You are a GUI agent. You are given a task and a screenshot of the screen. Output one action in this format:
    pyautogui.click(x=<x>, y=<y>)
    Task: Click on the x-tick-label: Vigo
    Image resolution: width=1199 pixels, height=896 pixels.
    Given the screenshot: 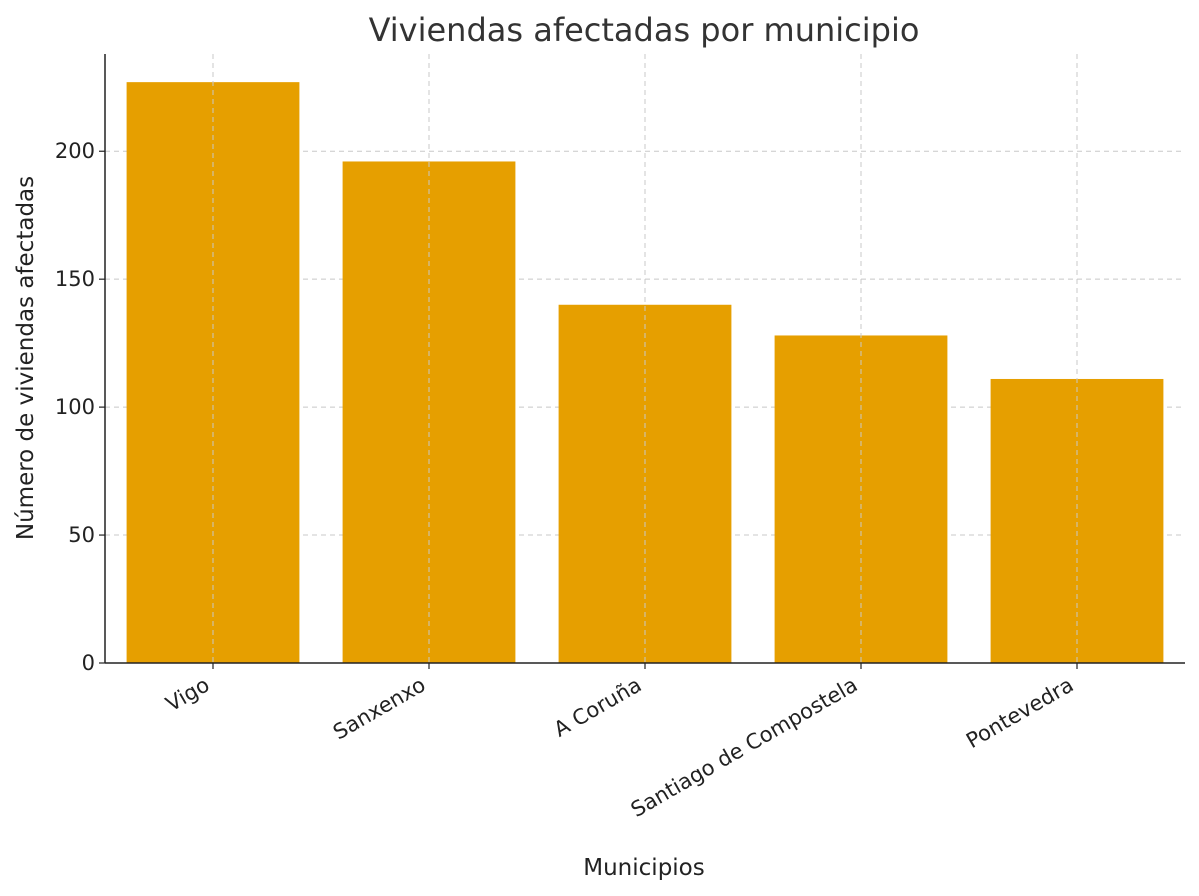 What is the action you would take?
    pyautogui.click(x=188, y=695)
    